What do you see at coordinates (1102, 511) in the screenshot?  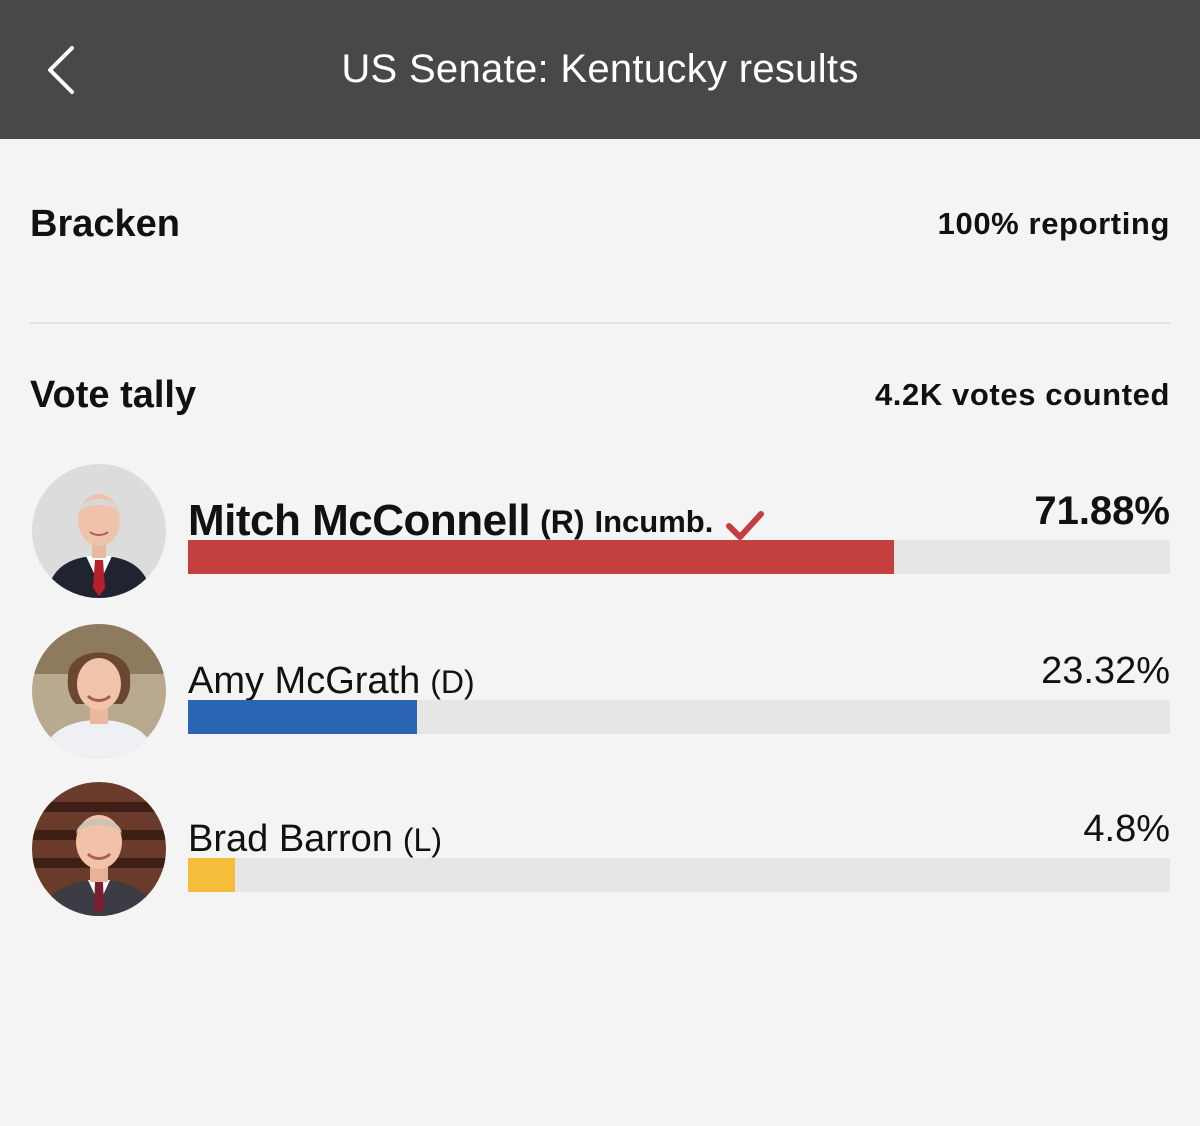 I see `candidate-percent: 71.88%` at bounding box center [1102, 511].